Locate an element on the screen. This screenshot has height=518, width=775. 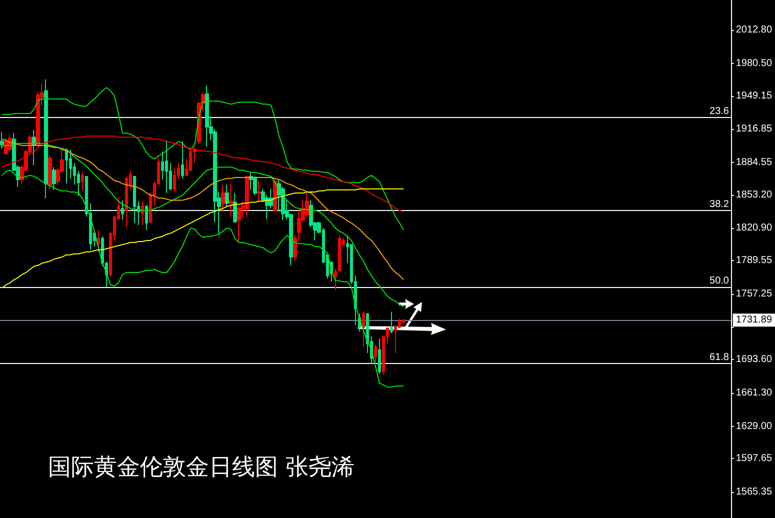
y-tick-label: 1916.85 is located at coordinates (754, 129).